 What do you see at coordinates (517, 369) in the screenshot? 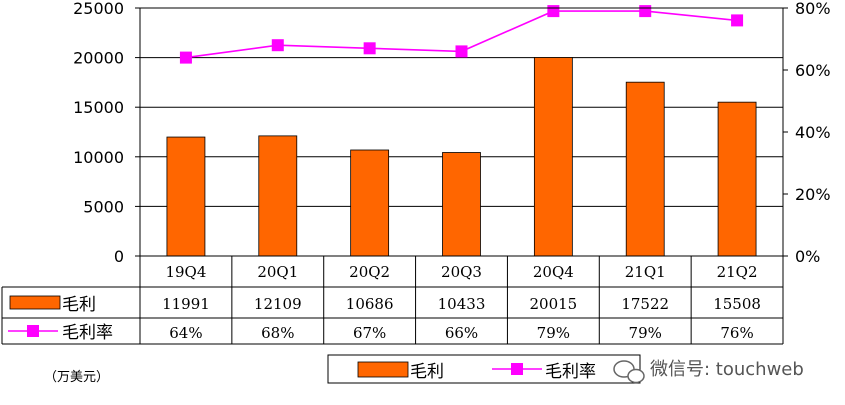
I see `legend-key-marker` at bounding box center [517, 369].